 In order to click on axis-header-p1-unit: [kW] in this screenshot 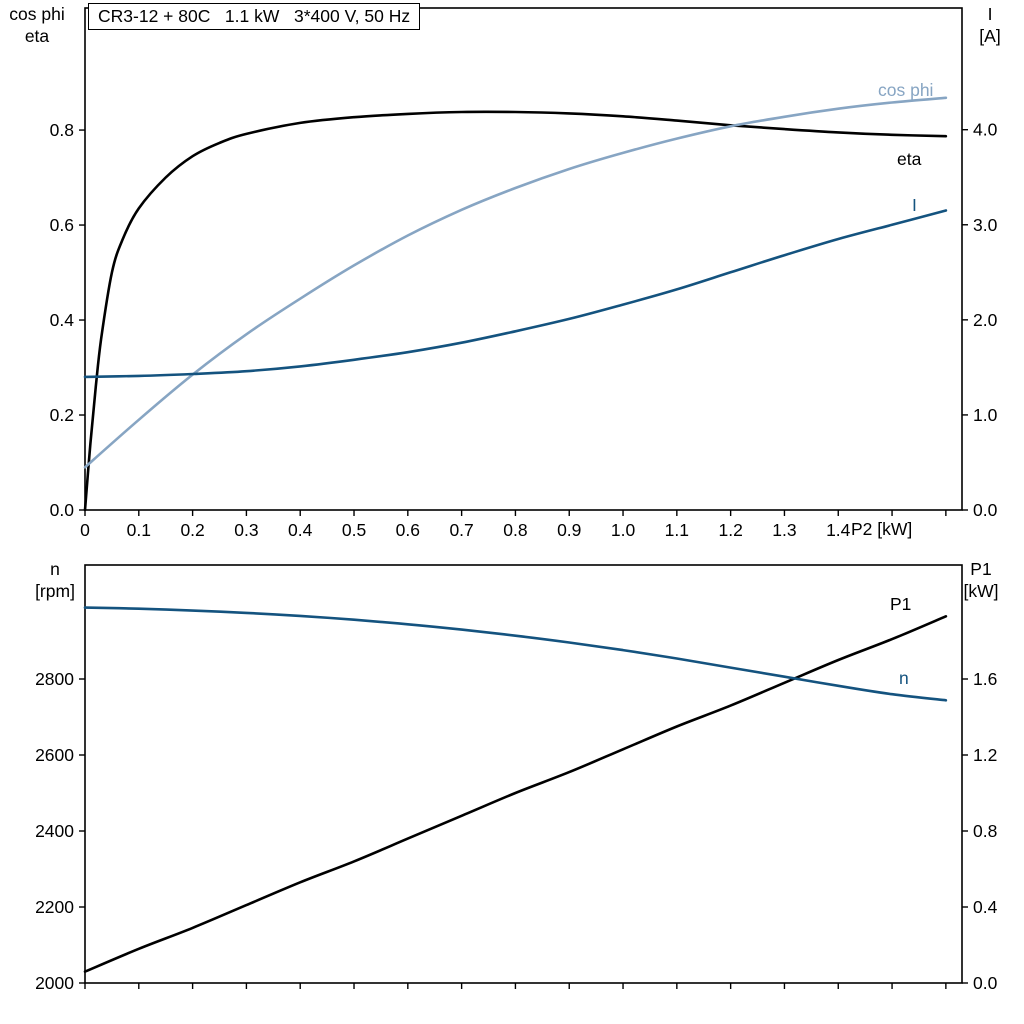, I will do `click(981, 591)`.